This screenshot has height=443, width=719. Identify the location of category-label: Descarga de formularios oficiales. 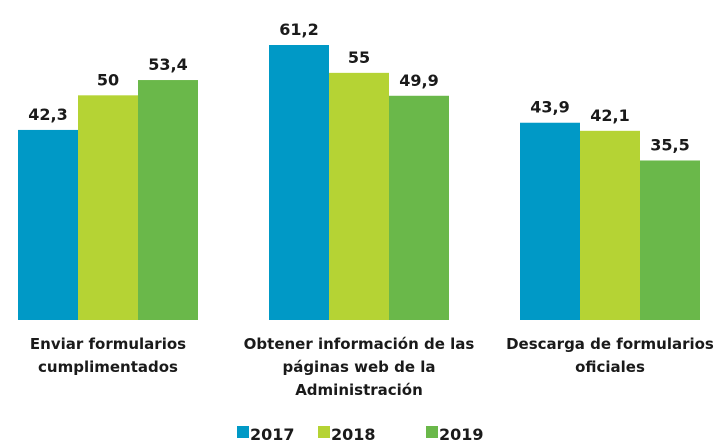
(610, 355).